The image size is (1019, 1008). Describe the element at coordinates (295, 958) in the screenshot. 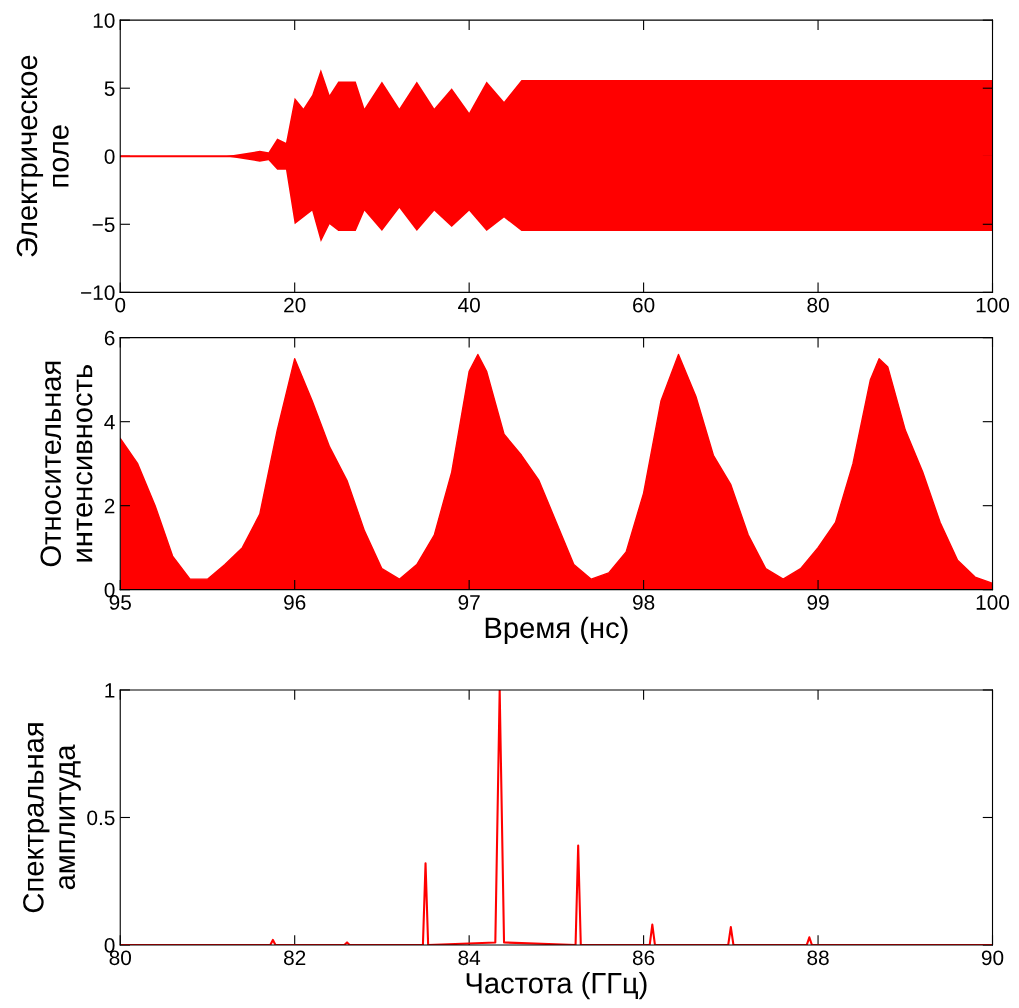

I see `x-tick-label: 82` at that location.